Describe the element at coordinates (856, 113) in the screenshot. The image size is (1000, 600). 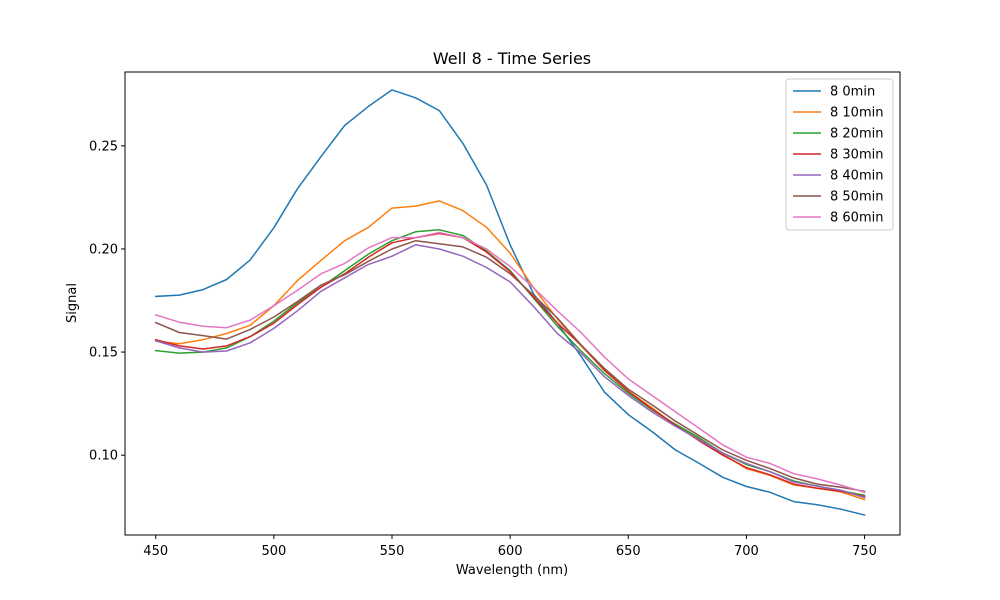
I see `legend-label-1: 8 10min` at that location.